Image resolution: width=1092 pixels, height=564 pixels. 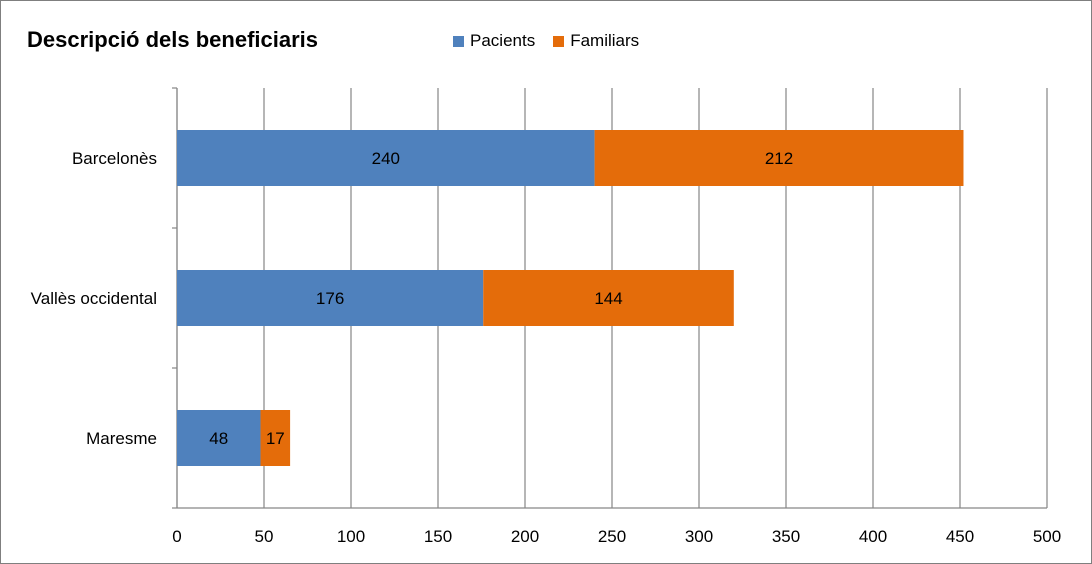 I want to click on data-label-pacients-1: 176, so click(x=330, y=298).